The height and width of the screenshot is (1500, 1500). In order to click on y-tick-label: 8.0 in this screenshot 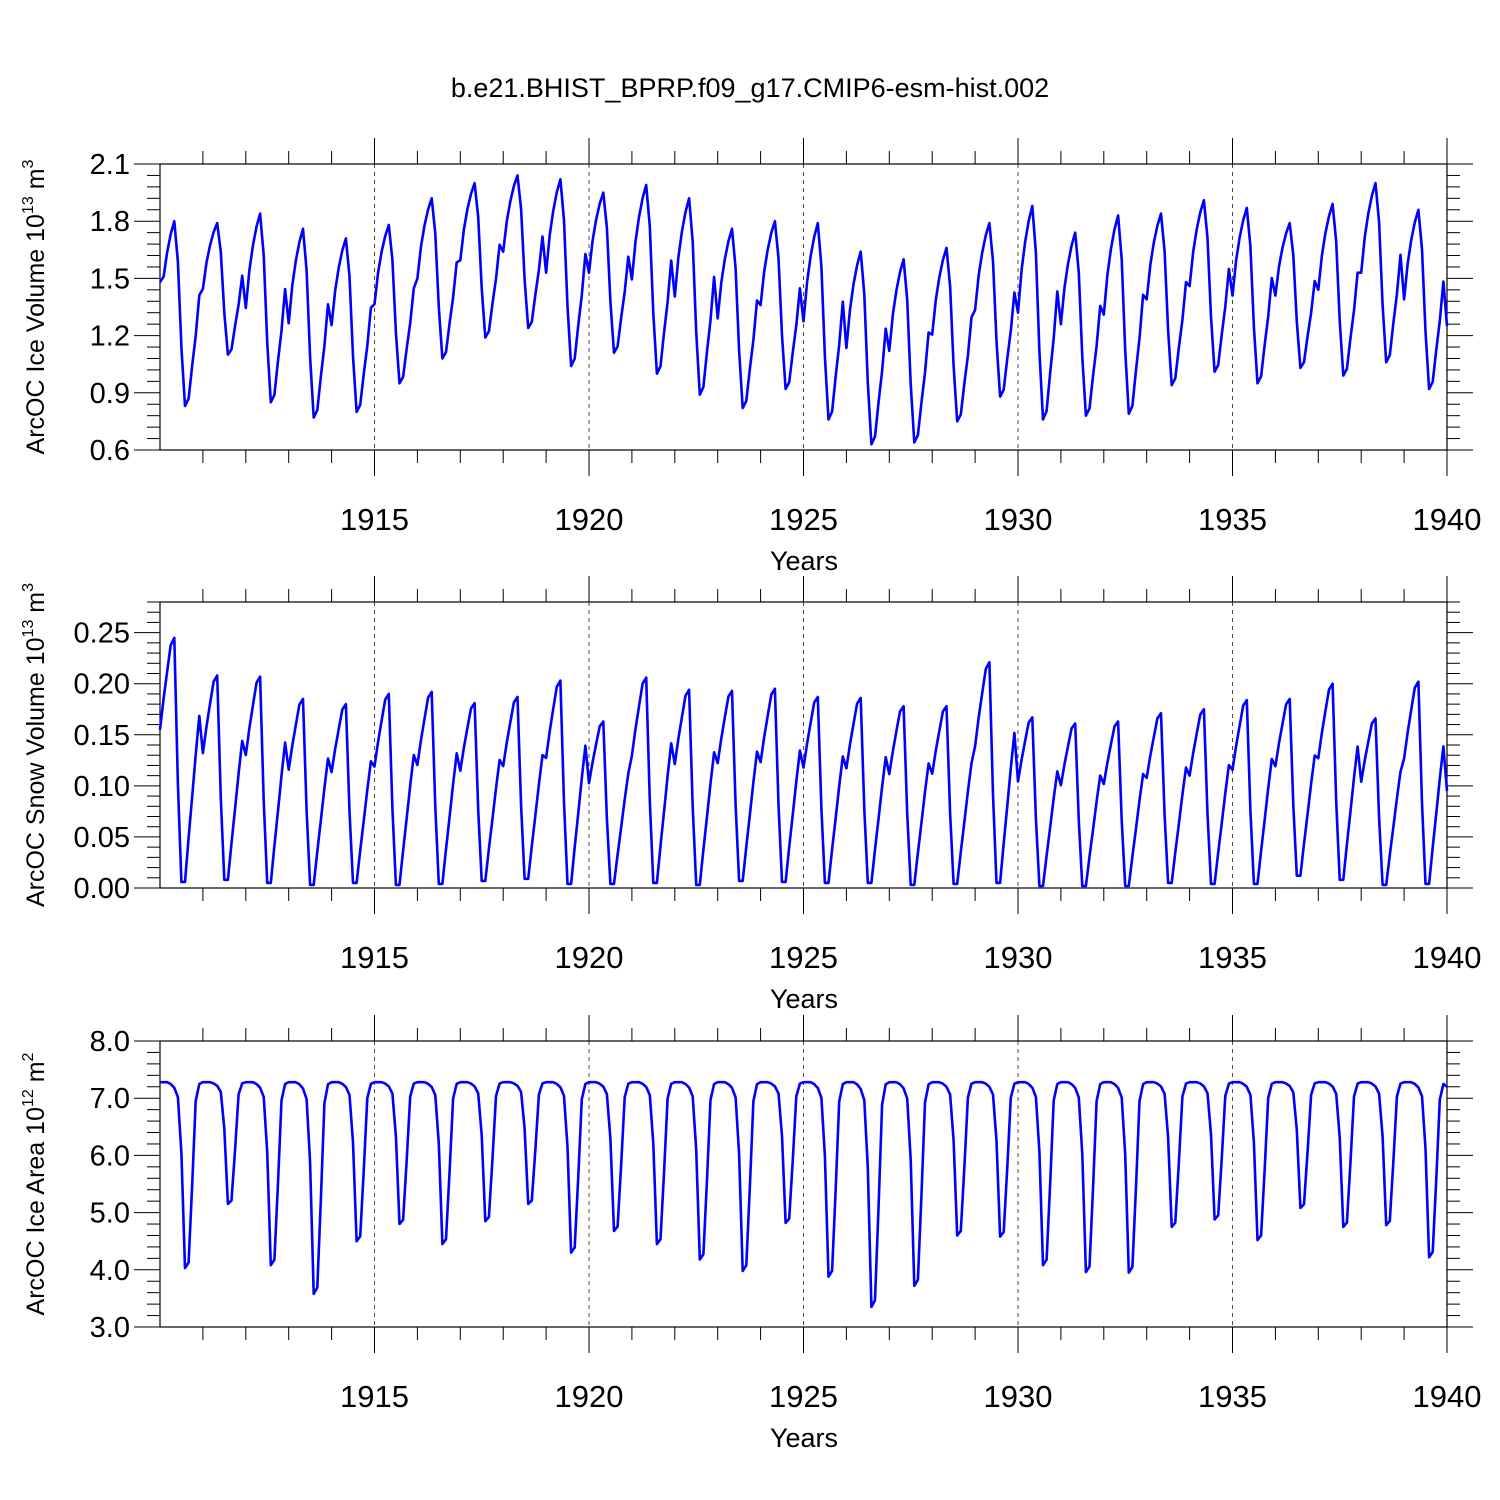, I will do `click(110, 1042)`.